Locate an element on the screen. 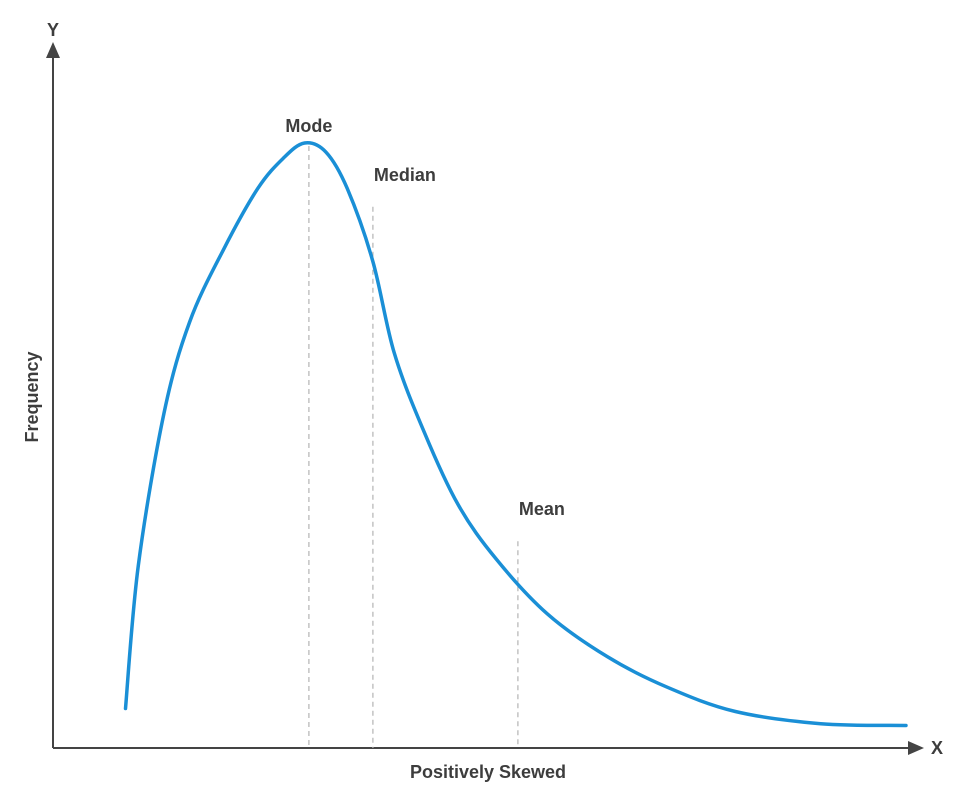  x-axis-arrow is located at coordinates (916, 748).